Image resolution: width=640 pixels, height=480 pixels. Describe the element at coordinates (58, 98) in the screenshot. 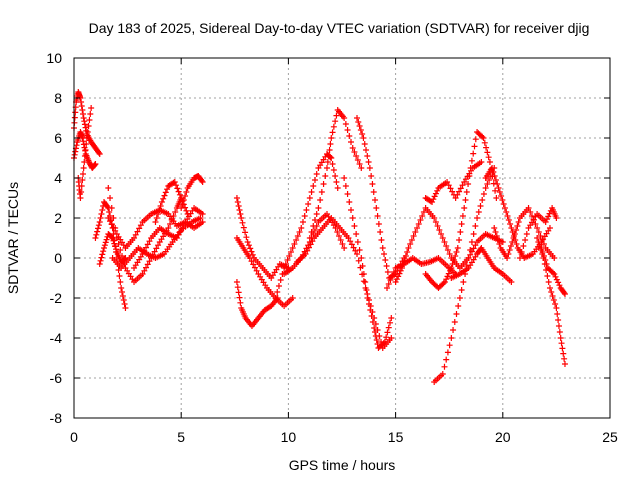

I see `y-tick-label: 8` at that location.